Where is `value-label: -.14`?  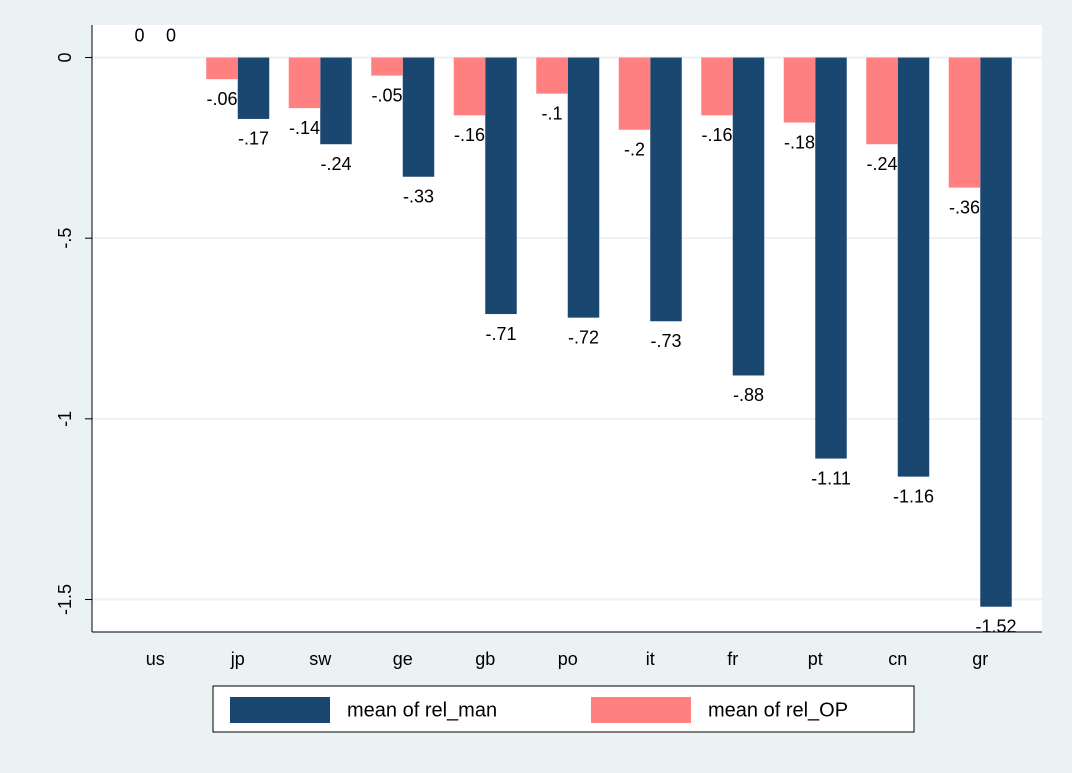
value-label: -.14 is located at coordinates (304, 128).